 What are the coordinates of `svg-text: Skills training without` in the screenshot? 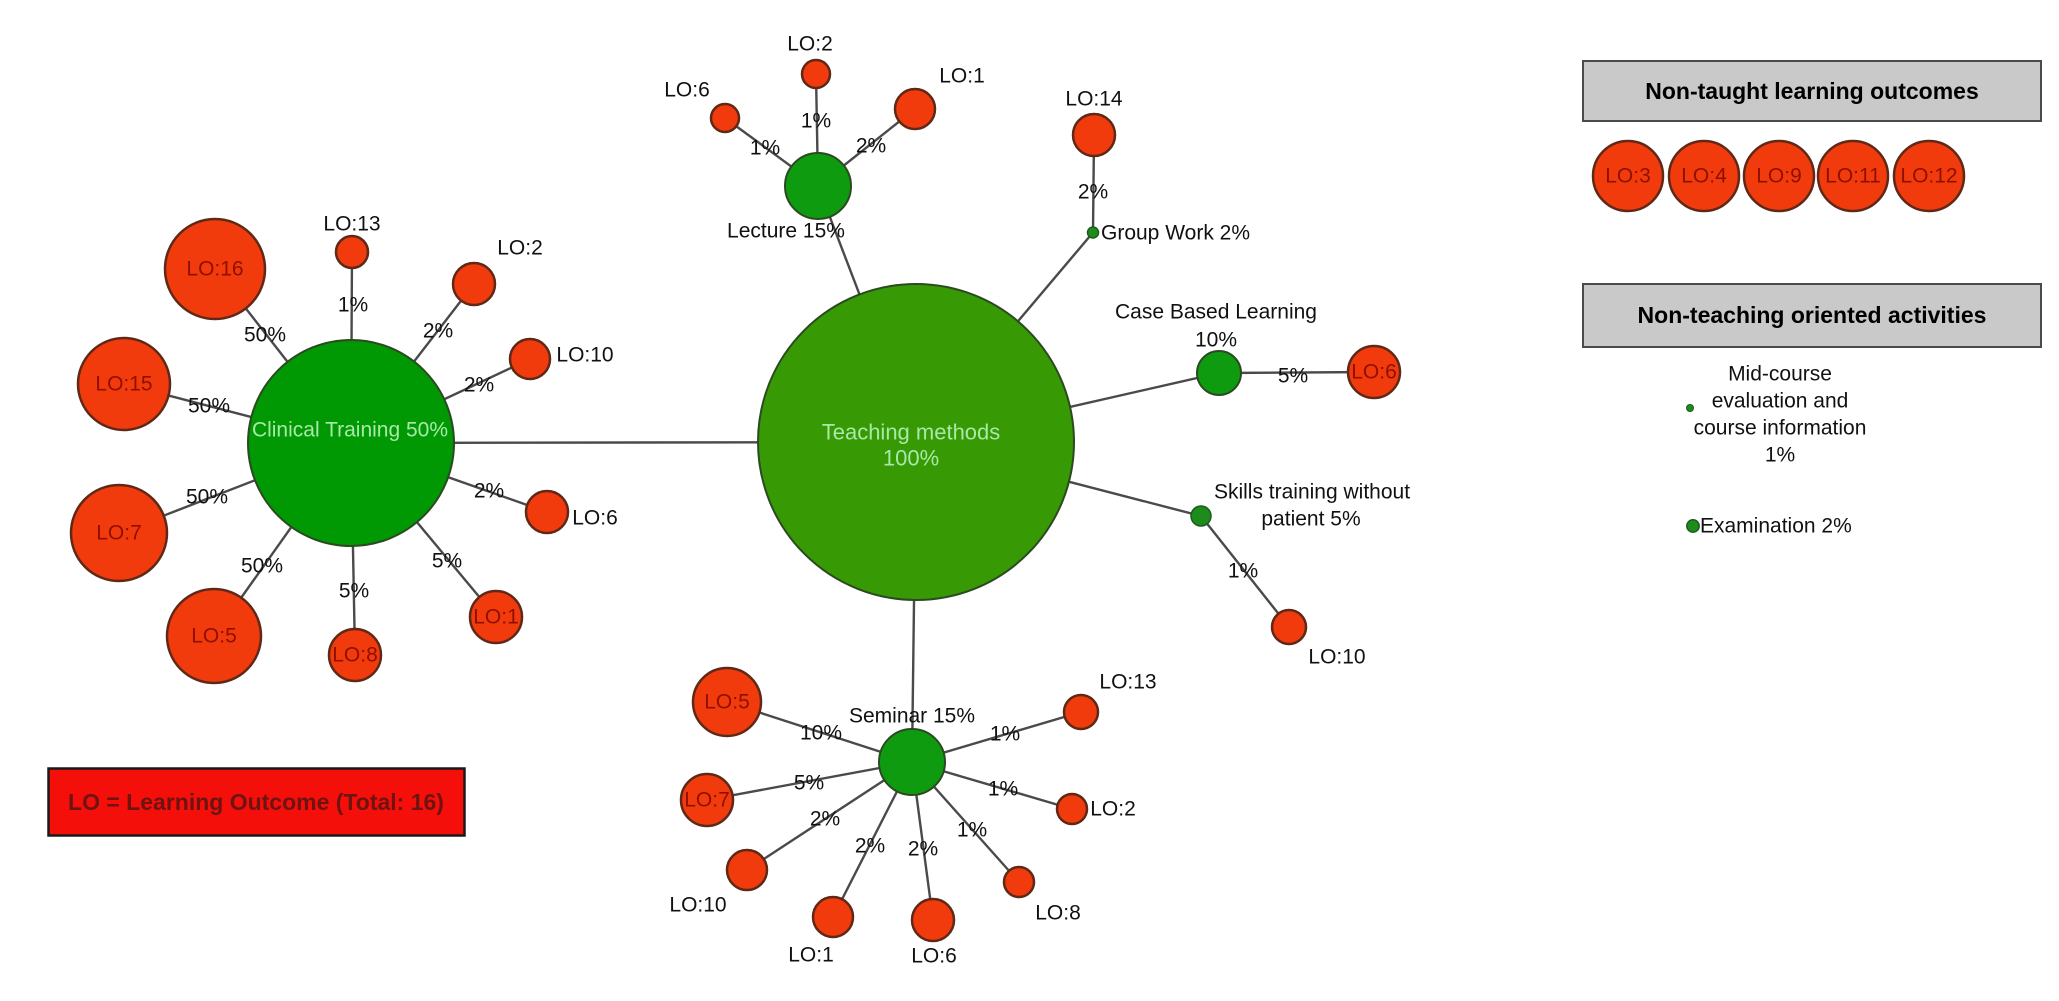 It's located at (1312, 492).